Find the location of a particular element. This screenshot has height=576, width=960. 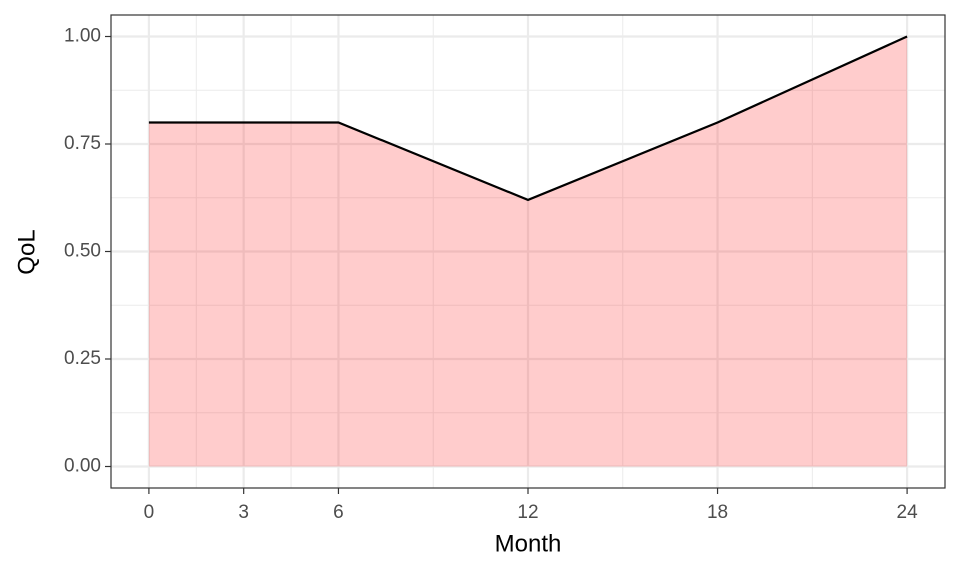

x-tick-label: 18 is located at coordinates (717, 512).